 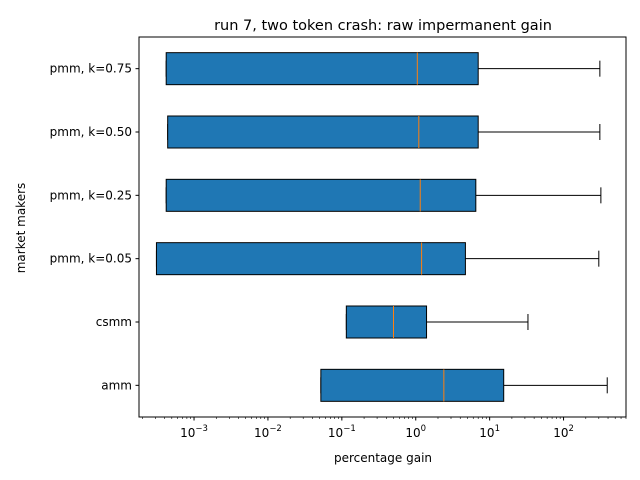 What do you see at coordinates (384, 428) in the screenshot?
I see `x-axis: 10⁻³ 10⁻² 10⁻¹ 10⁰ 10¹ 10²` at bounding box center [384, 428].